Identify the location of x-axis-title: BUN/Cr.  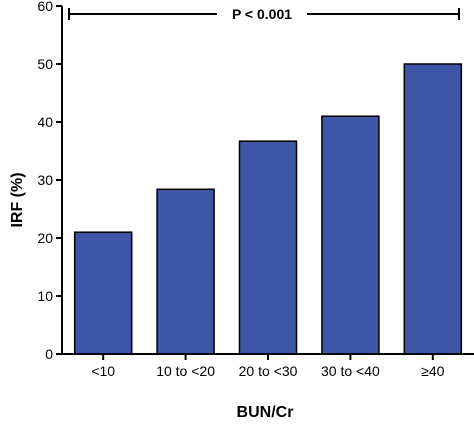
(265, 412).